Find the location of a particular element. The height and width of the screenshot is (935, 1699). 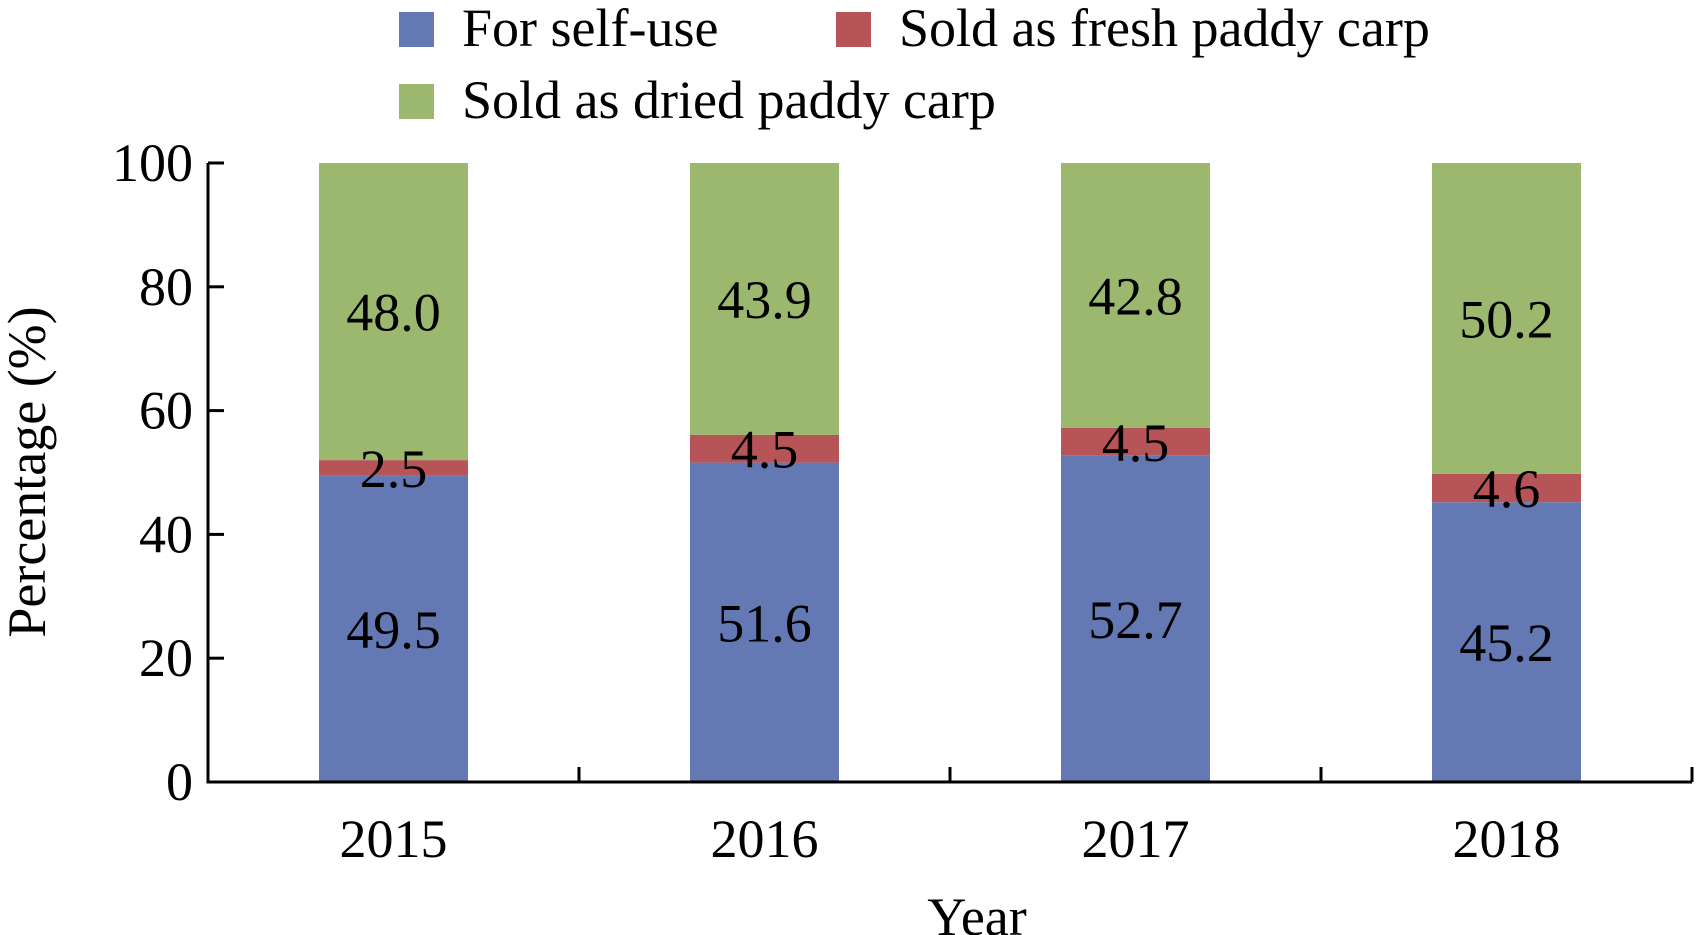

data-label: 2.5 is located at coordinates (394, 469).